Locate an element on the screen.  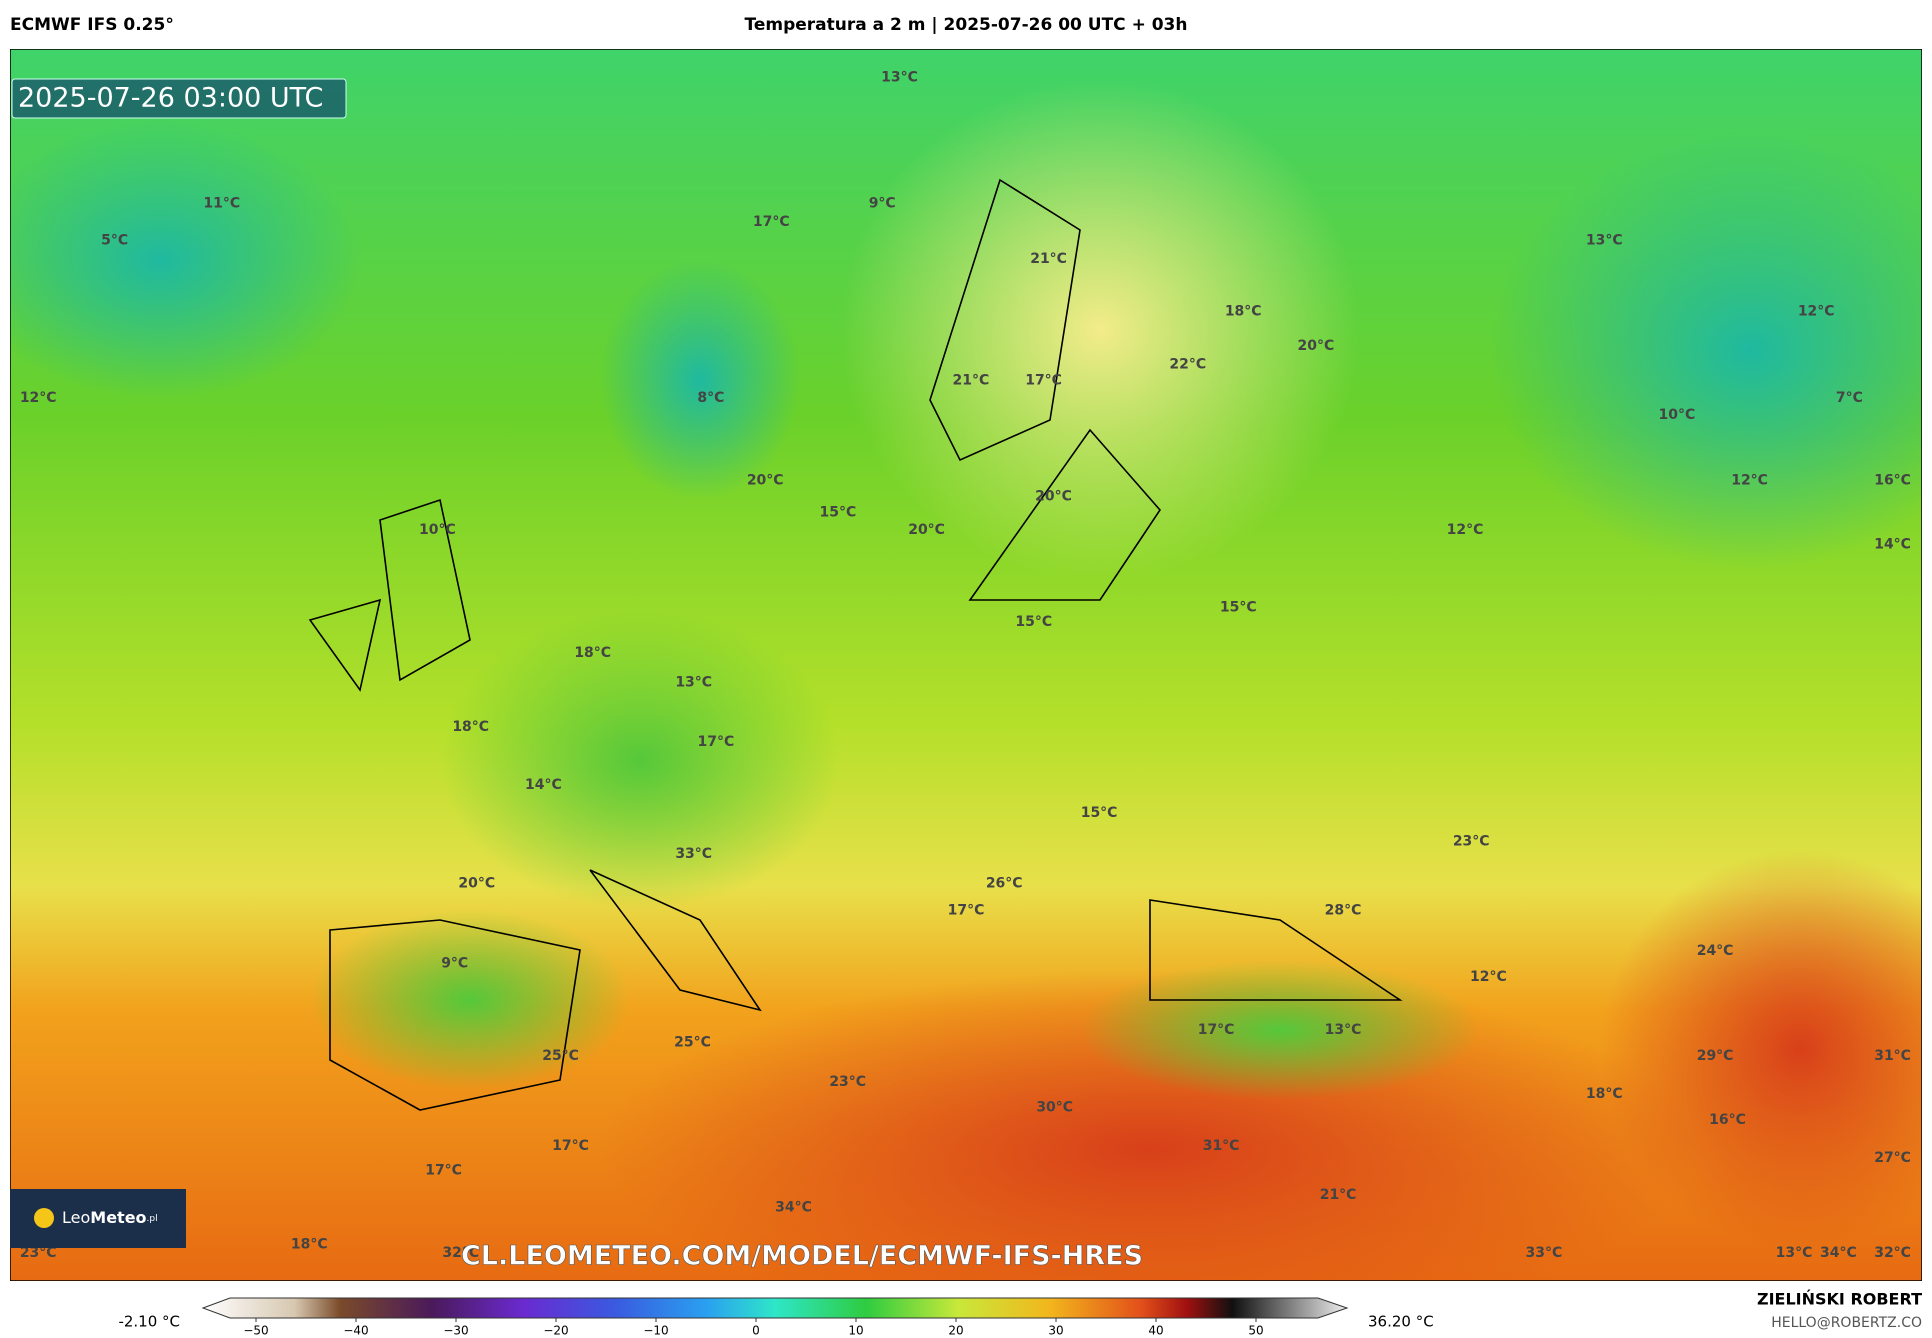
temperature-label: 5°C is located at coordinates (114, 240).